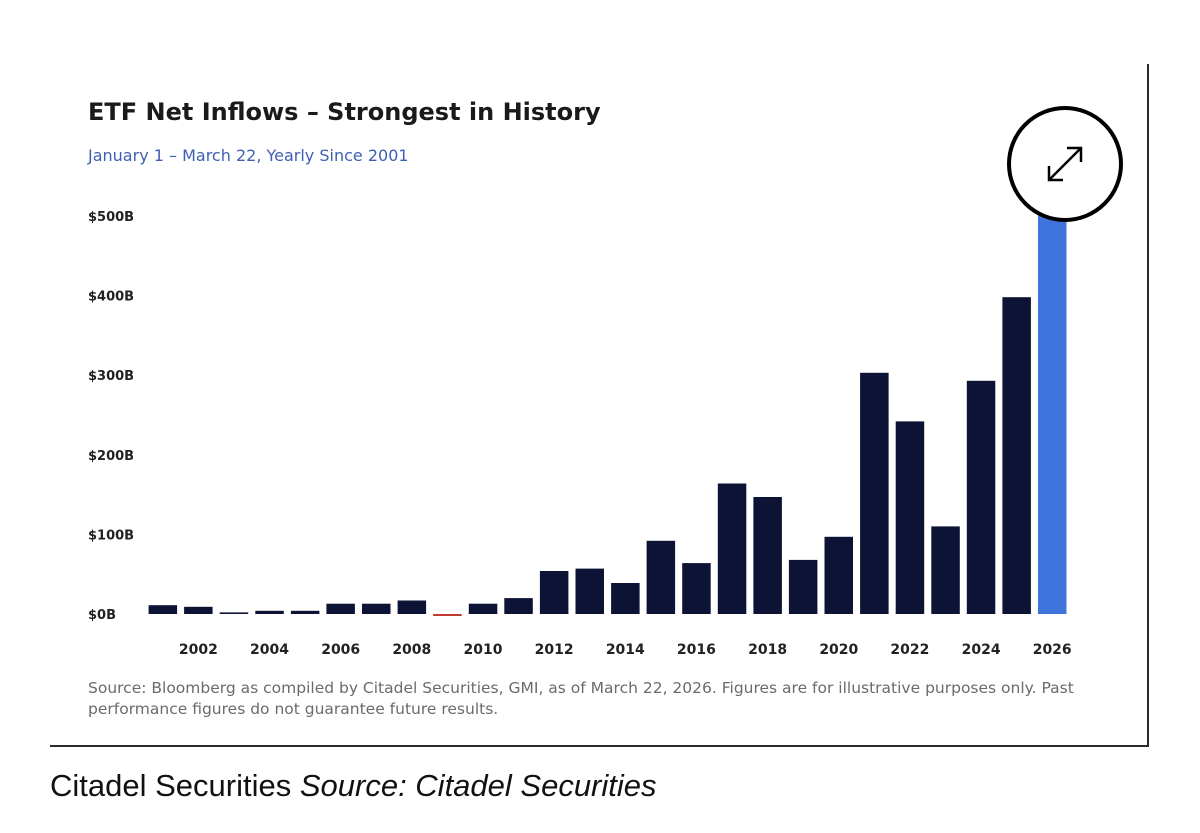 This screenshot has height=833, width=1200. Describe the element at coordinates (340, 650) in the screenshot. I see `x-tick-label: 2006` at that location.